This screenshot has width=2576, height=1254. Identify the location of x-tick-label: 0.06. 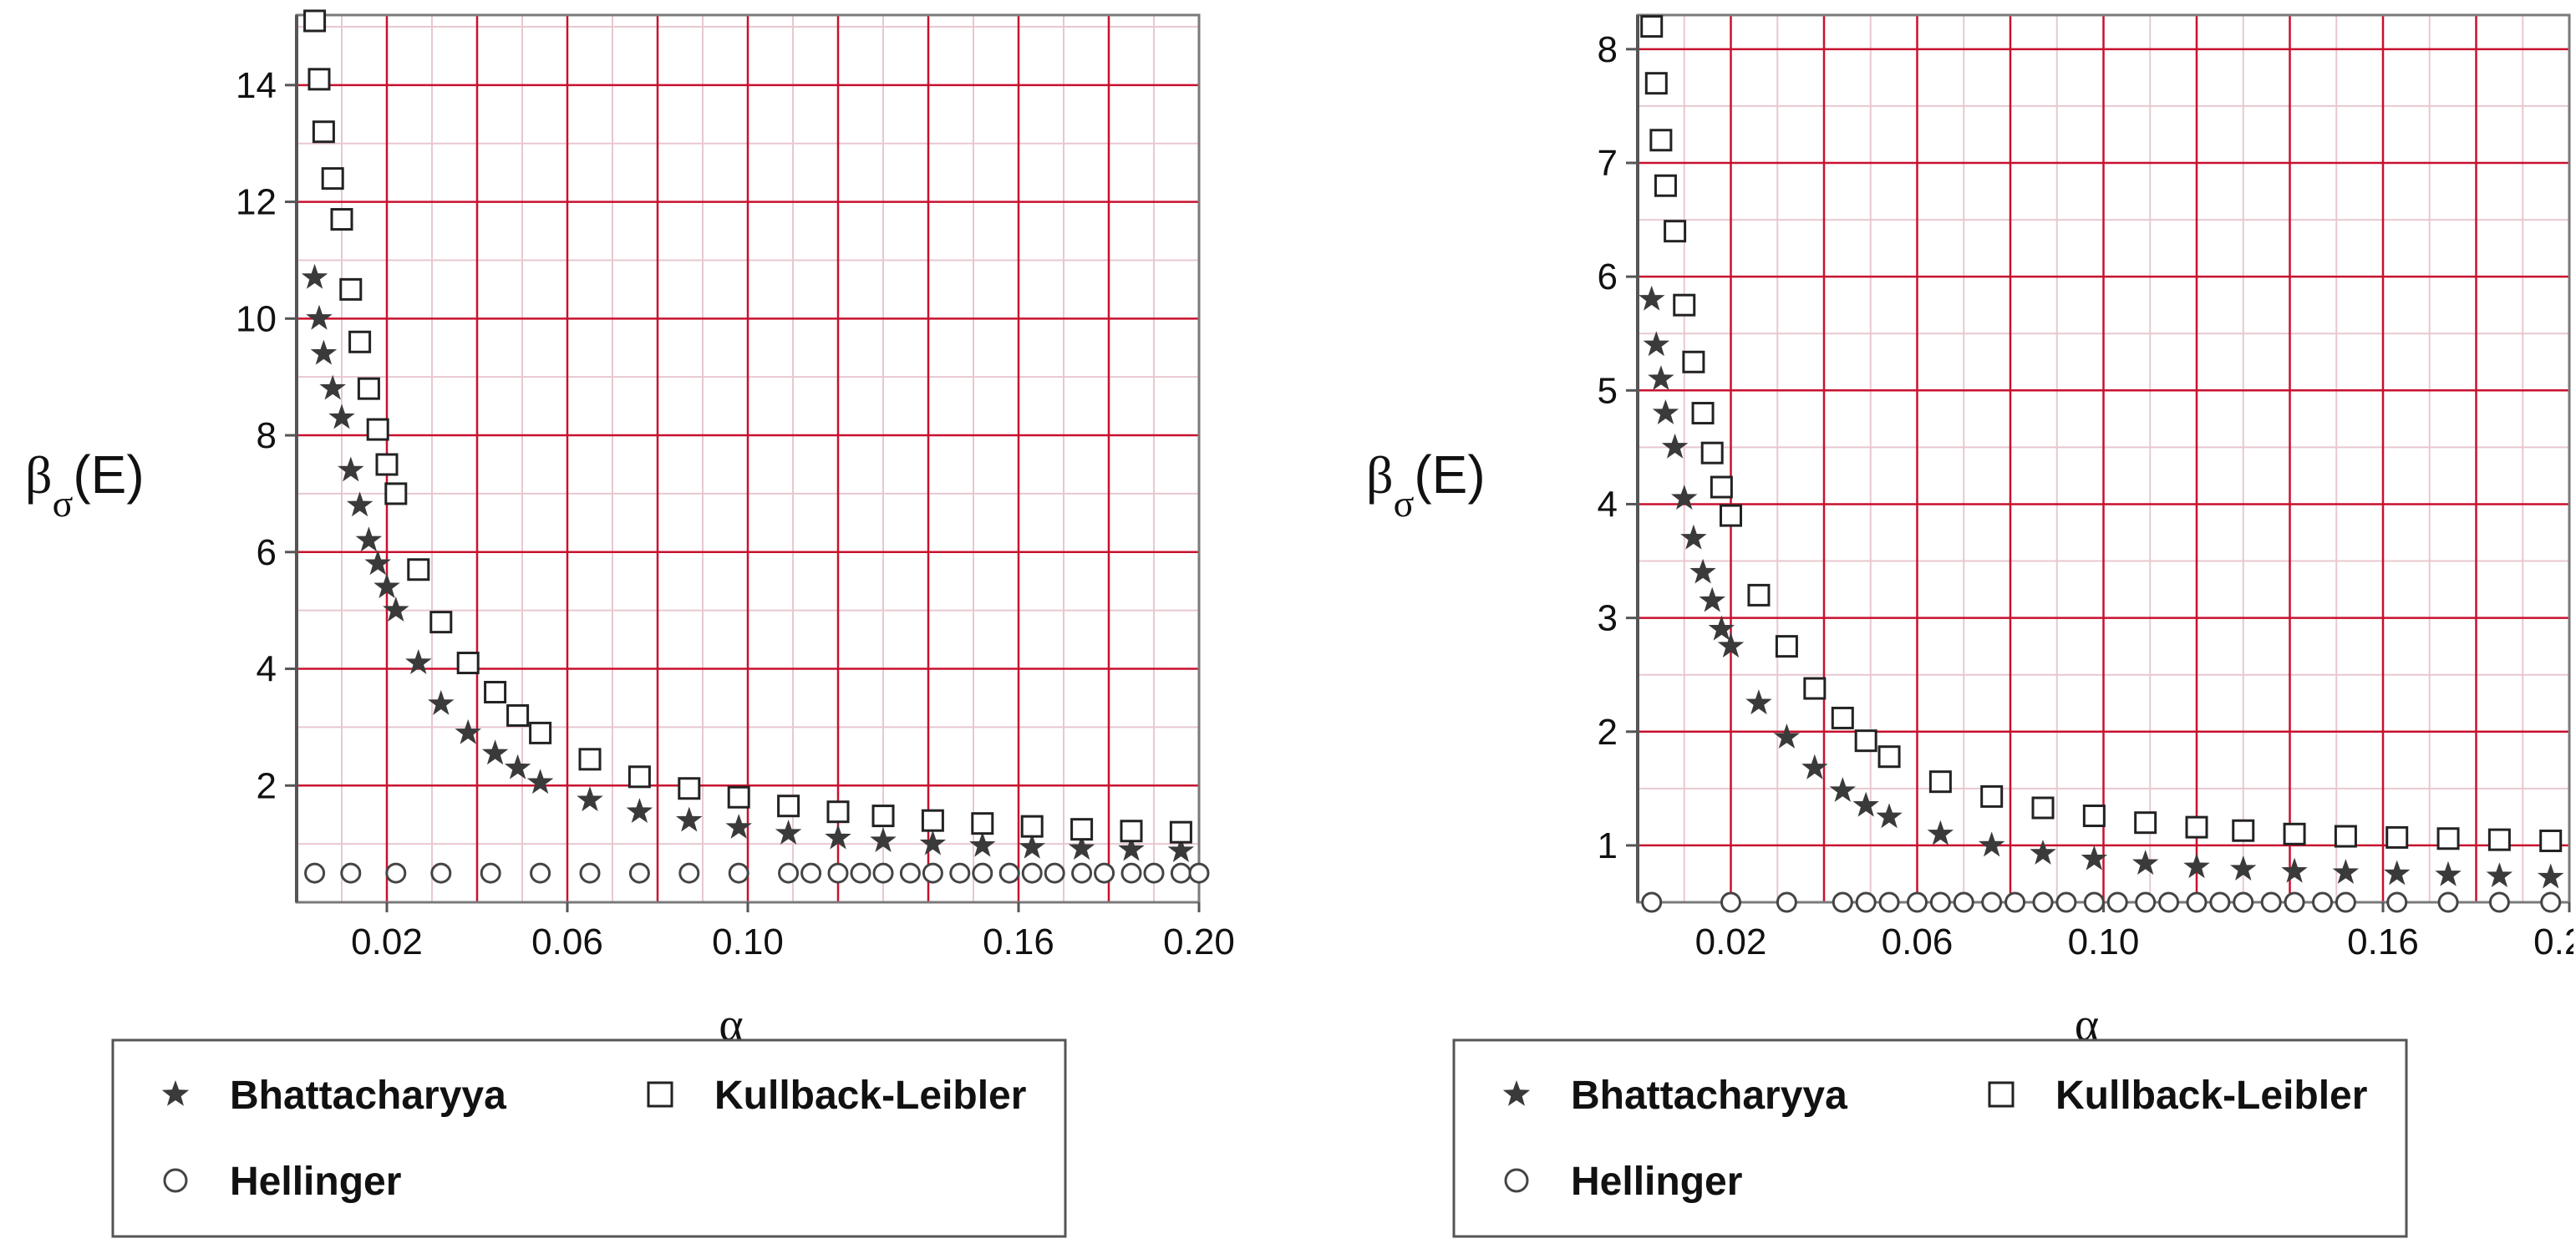
(567, 941).